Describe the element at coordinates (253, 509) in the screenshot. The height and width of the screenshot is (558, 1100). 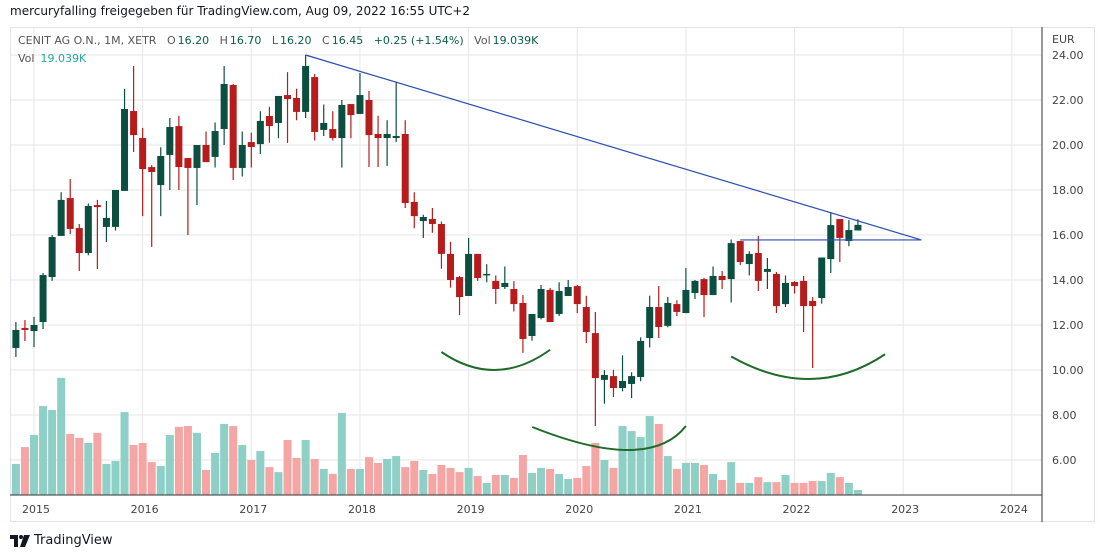
I see `time-tick-label: 2017` at that location.